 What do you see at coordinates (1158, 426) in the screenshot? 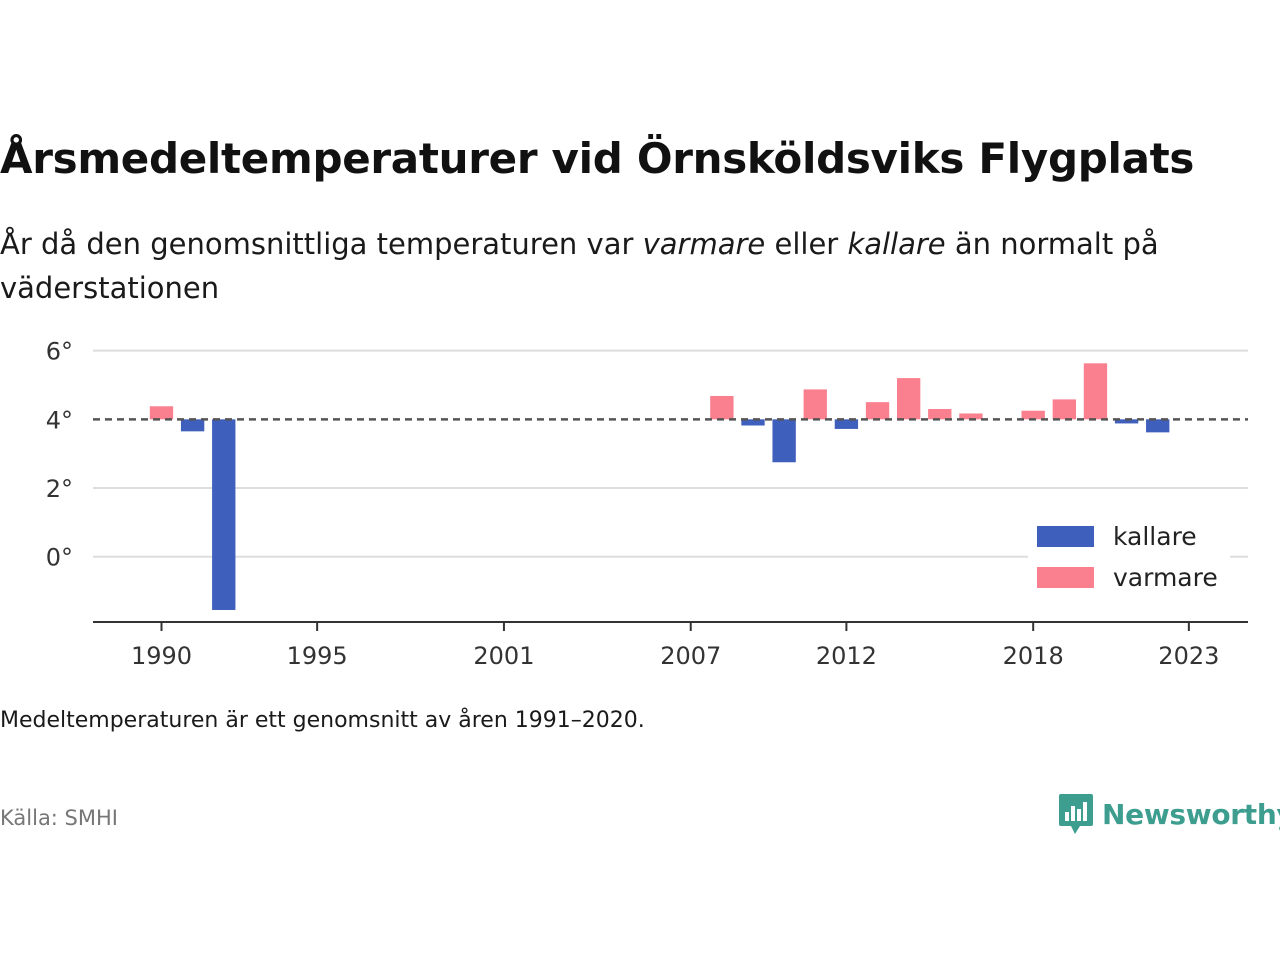
I see `bar-kallare-2022` at bounding box center [1158, 426].